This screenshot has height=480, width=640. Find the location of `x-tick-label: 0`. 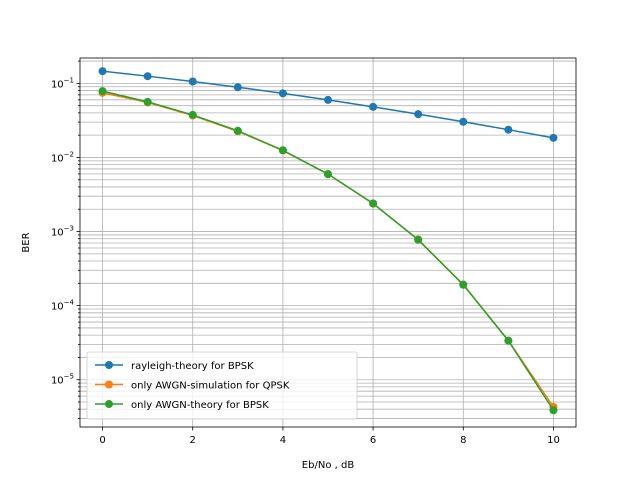

x-tick-label: 0 is located at coordinates (102, 440).